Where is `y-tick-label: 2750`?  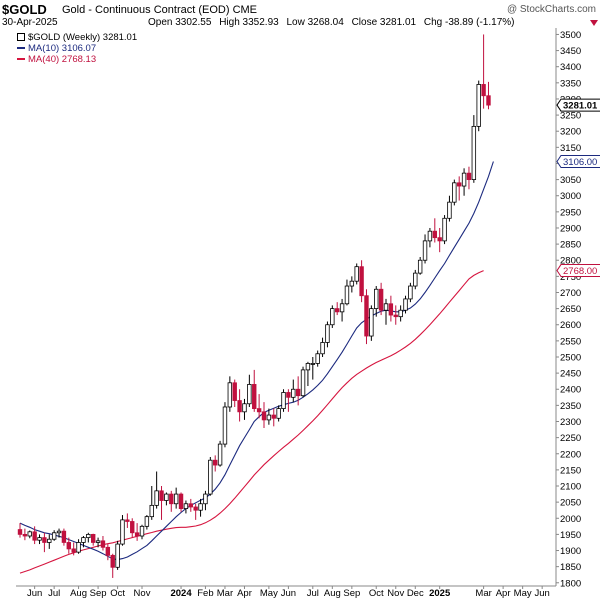 y-tick-label: 2750 is located at coordinates (570, 277).